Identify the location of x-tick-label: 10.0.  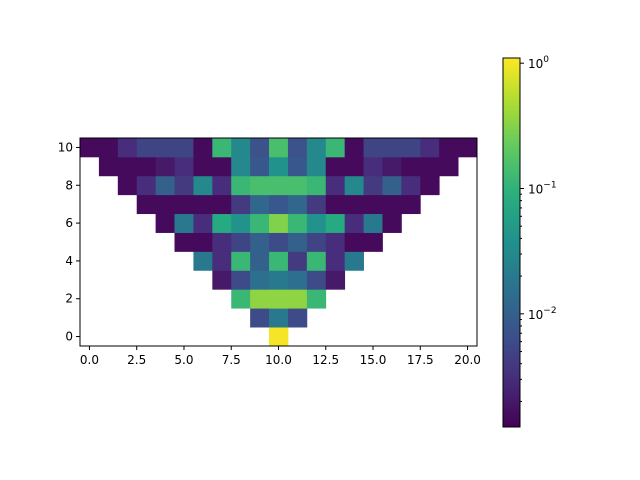
(278, 360).